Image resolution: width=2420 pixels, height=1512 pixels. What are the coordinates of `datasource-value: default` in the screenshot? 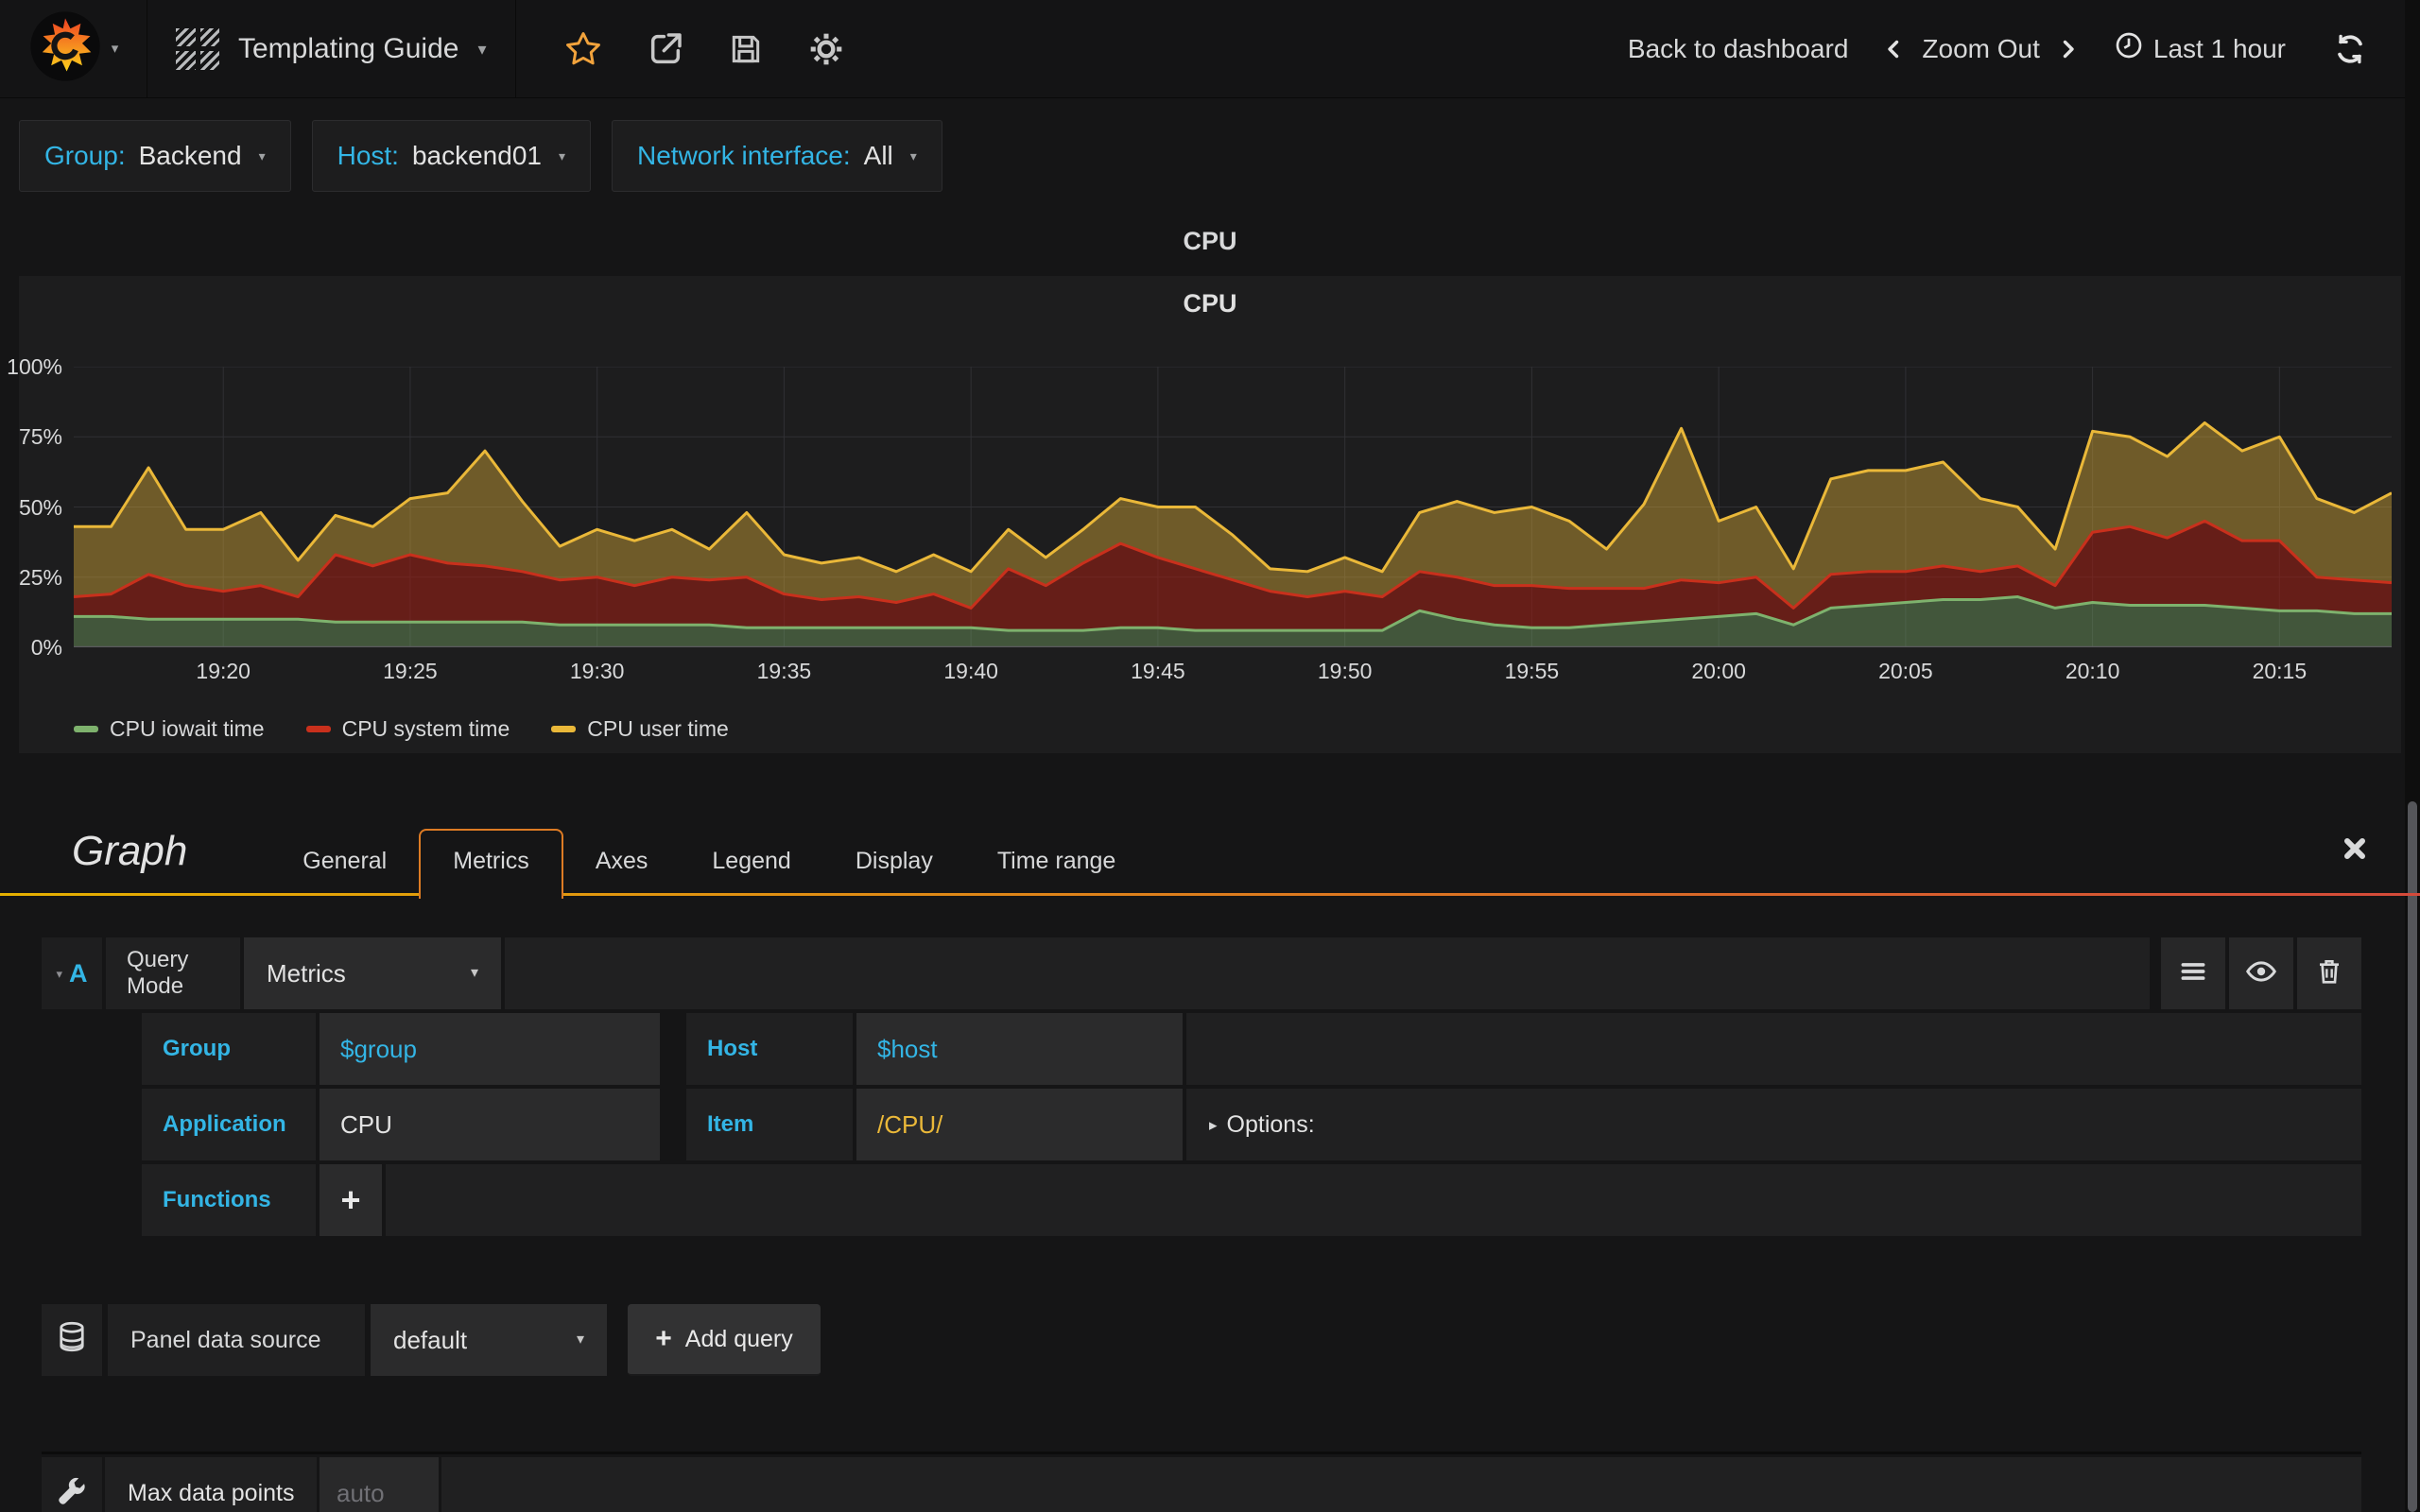 It's located at (430, 1339).